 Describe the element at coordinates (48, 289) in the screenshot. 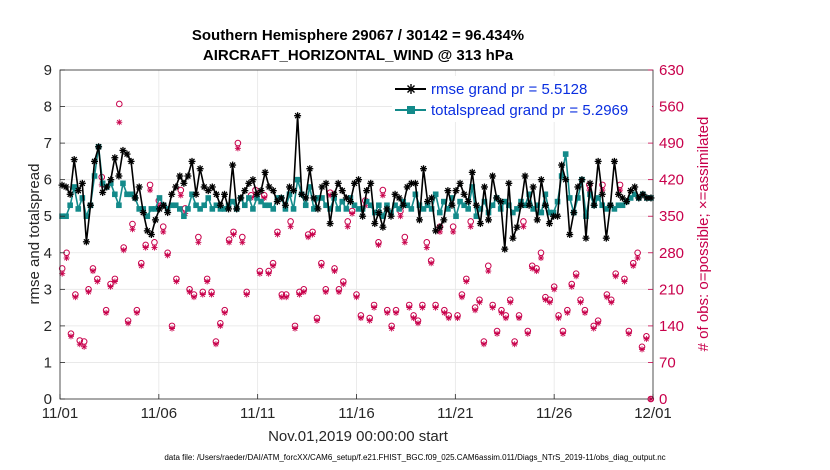

I see `y-tick-label: 3` at that location.